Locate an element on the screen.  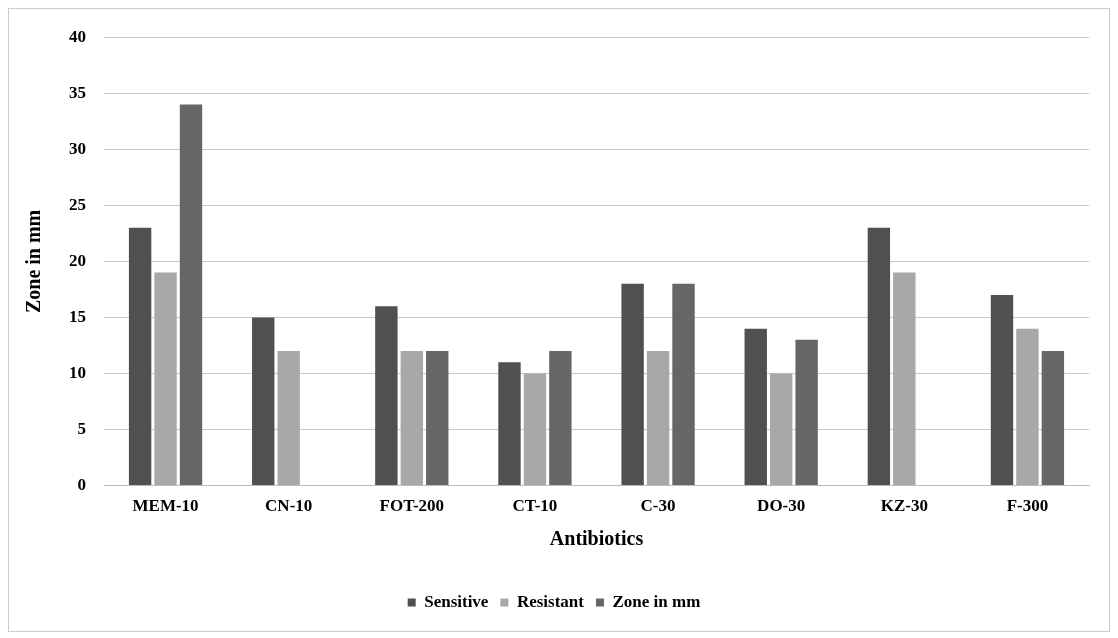
x-tick-label: FOT-200 is located at coordinates (412, 506).